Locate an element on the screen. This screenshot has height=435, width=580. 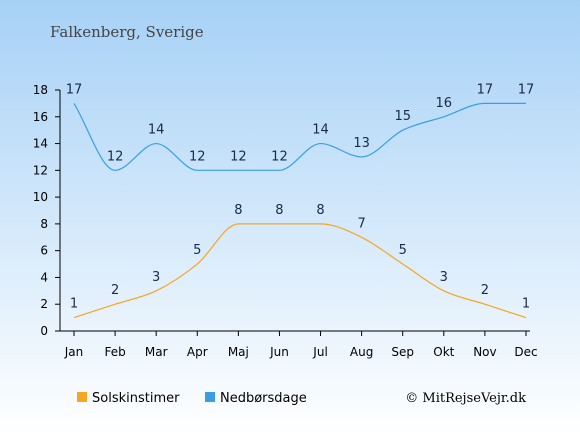
rain-days-data-label: 16 is located at coordinates (444, 103).